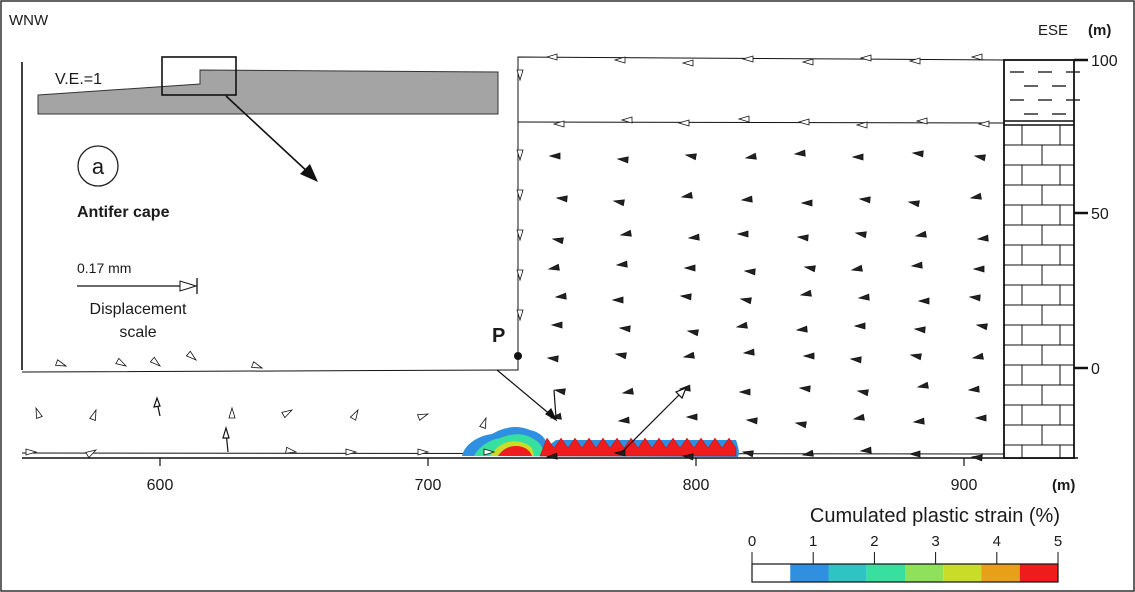 The height and width of the screenshot is (592, 1135). What do you see at coordinates (518, 356) in the screenshot?
I see `point-p-marker` at bounding box center [518, 356].